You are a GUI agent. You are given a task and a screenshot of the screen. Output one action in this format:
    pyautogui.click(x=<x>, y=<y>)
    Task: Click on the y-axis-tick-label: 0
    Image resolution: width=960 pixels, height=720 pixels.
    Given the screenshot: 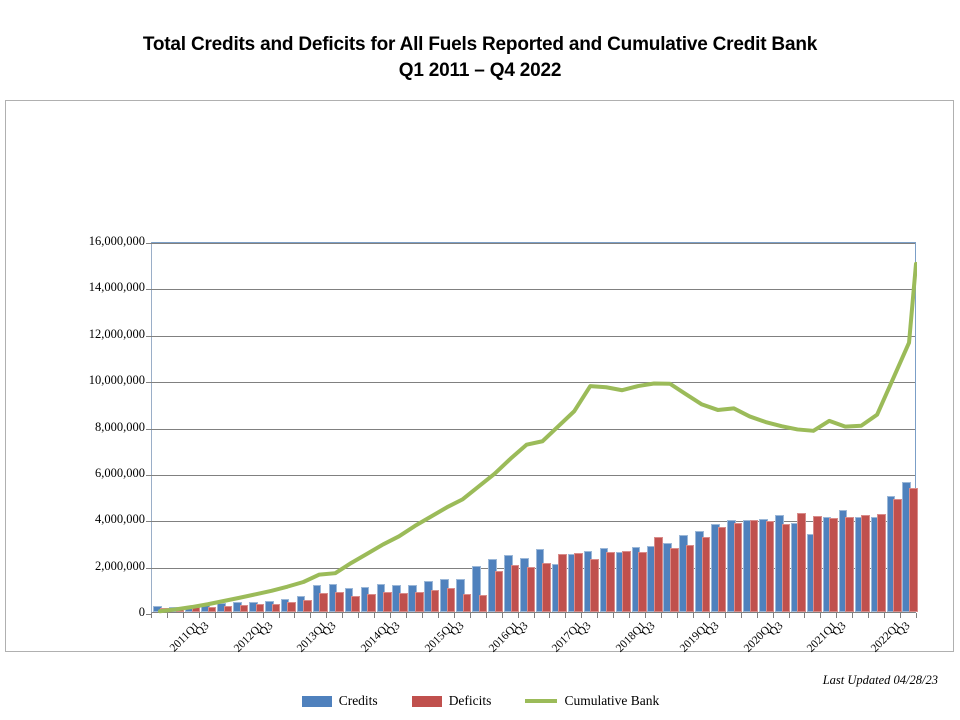 What is the action you would take?
    pyautogui.click(x=141, y=612)
    